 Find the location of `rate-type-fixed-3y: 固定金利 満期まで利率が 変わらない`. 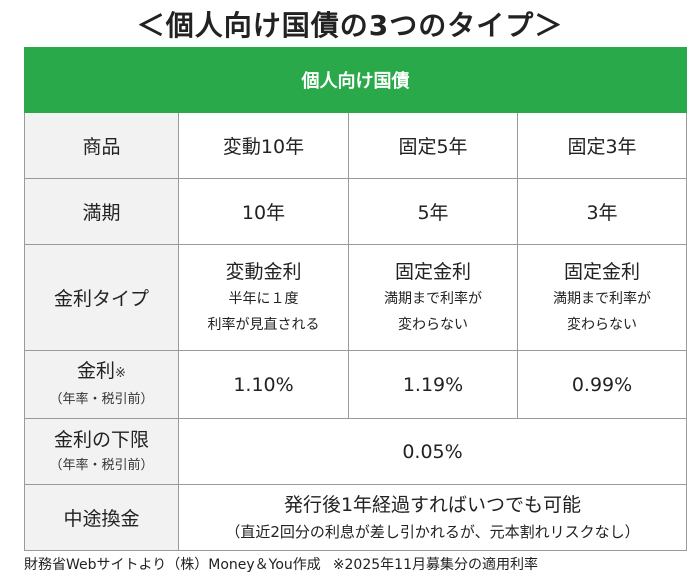

rate-type-fixed-3y: 固定金利 満期まで利率が 変わらない is located at coordinates (602, 297).